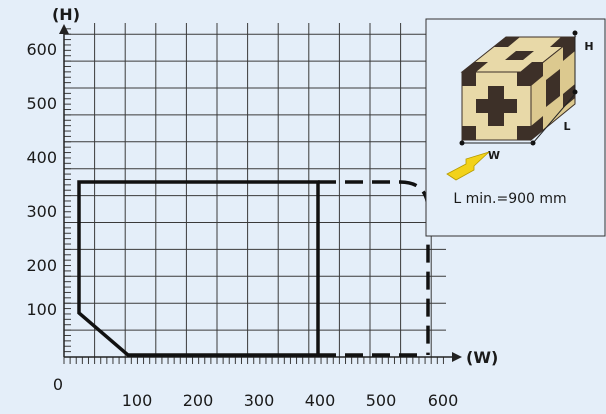 This screenshot has width=606, height=414. I want to click on y-axis-title: (H), so click(66, 14).